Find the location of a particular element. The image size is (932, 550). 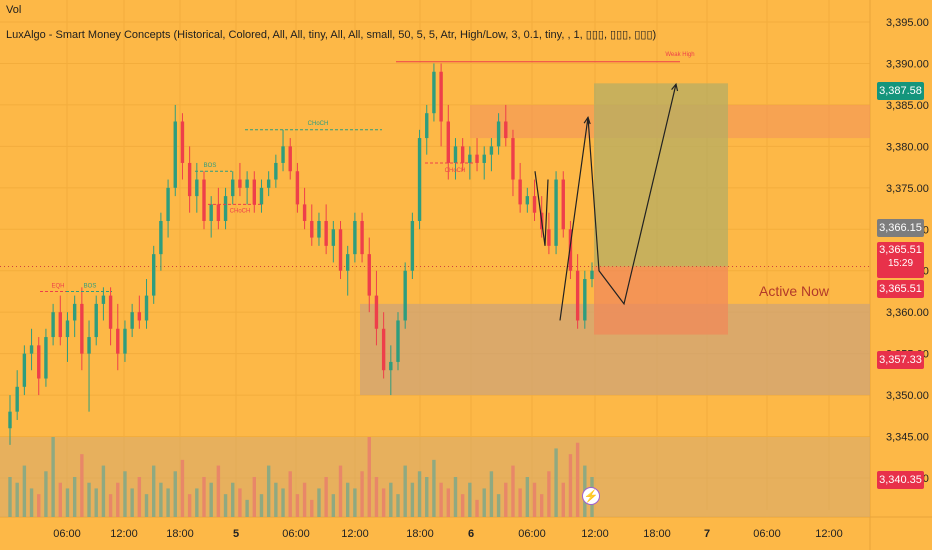

y-tick-label: 3,375.00 is located at coordinates (907, 189).